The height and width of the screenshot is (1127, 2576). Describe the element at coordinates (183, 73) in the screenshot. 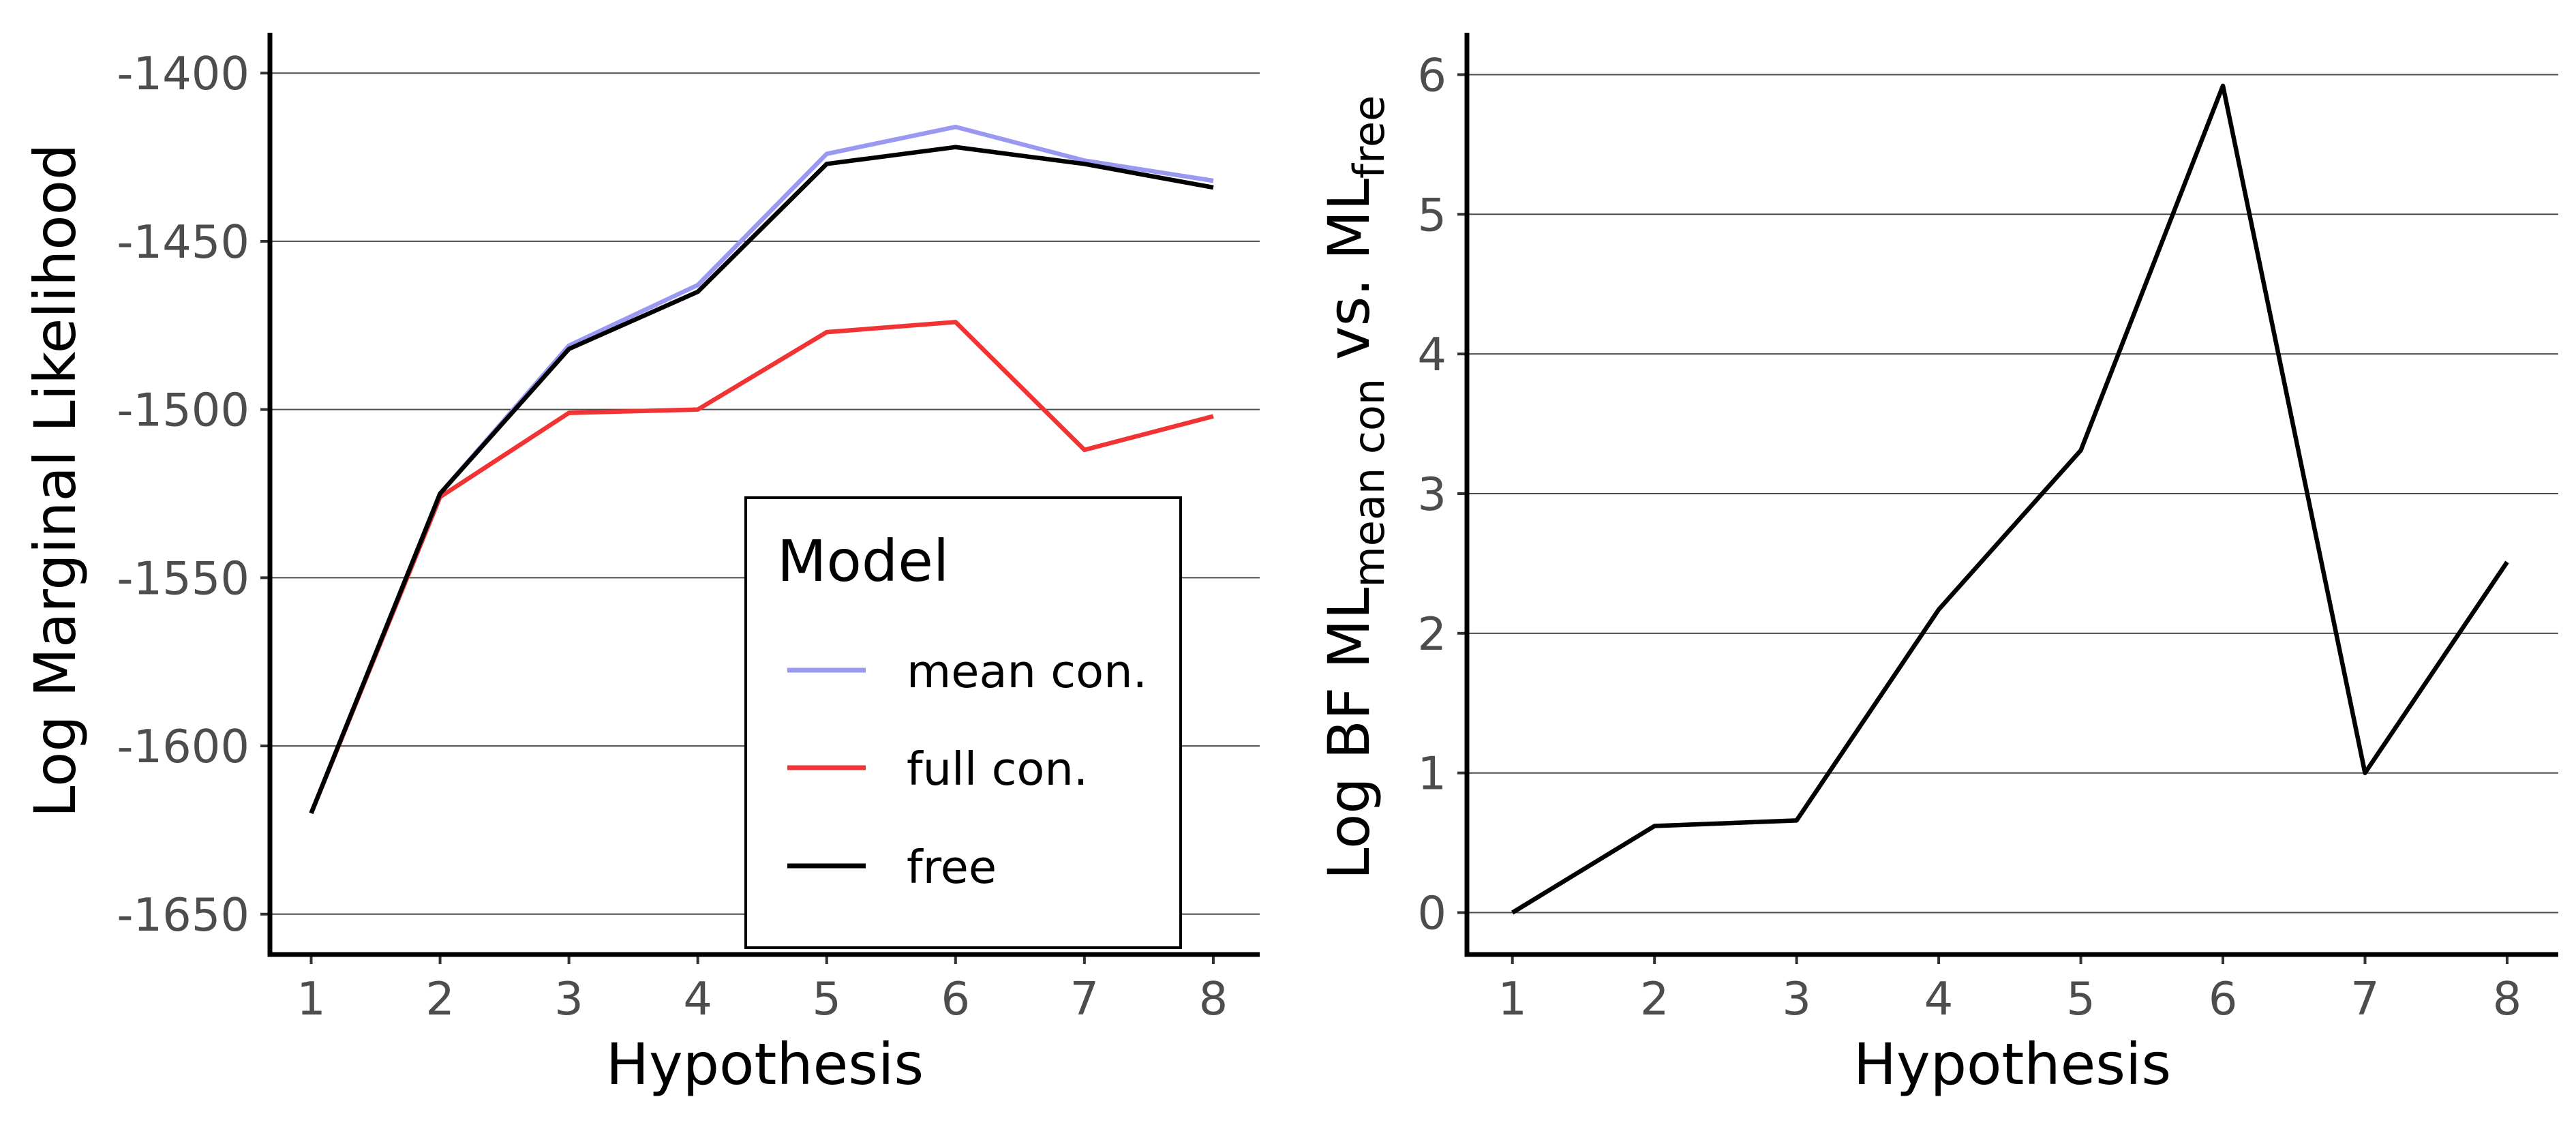

I see `left-y-tick-label: -1400` at that location.